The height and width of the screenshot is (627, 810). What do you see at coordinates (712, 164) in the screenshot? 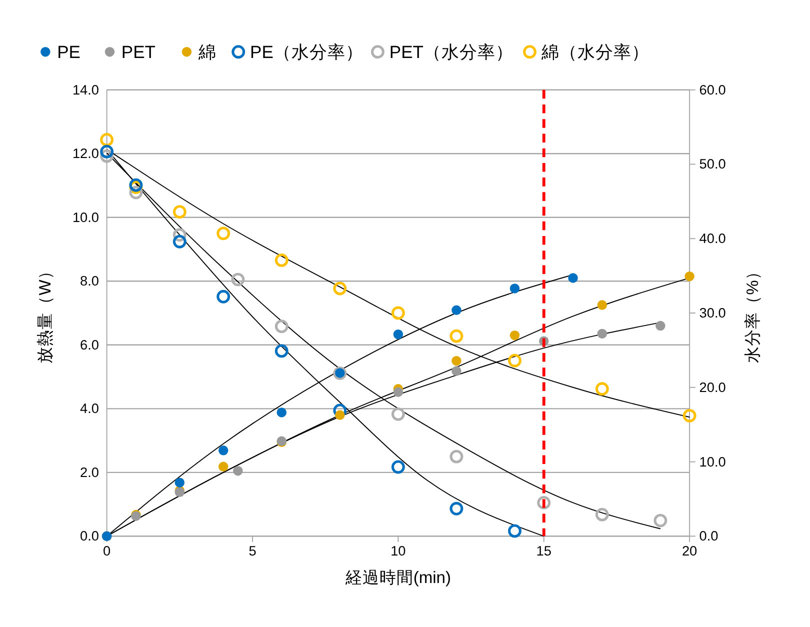
I see `y2-tick-label: 50.0` at bounding box center [712, 164].